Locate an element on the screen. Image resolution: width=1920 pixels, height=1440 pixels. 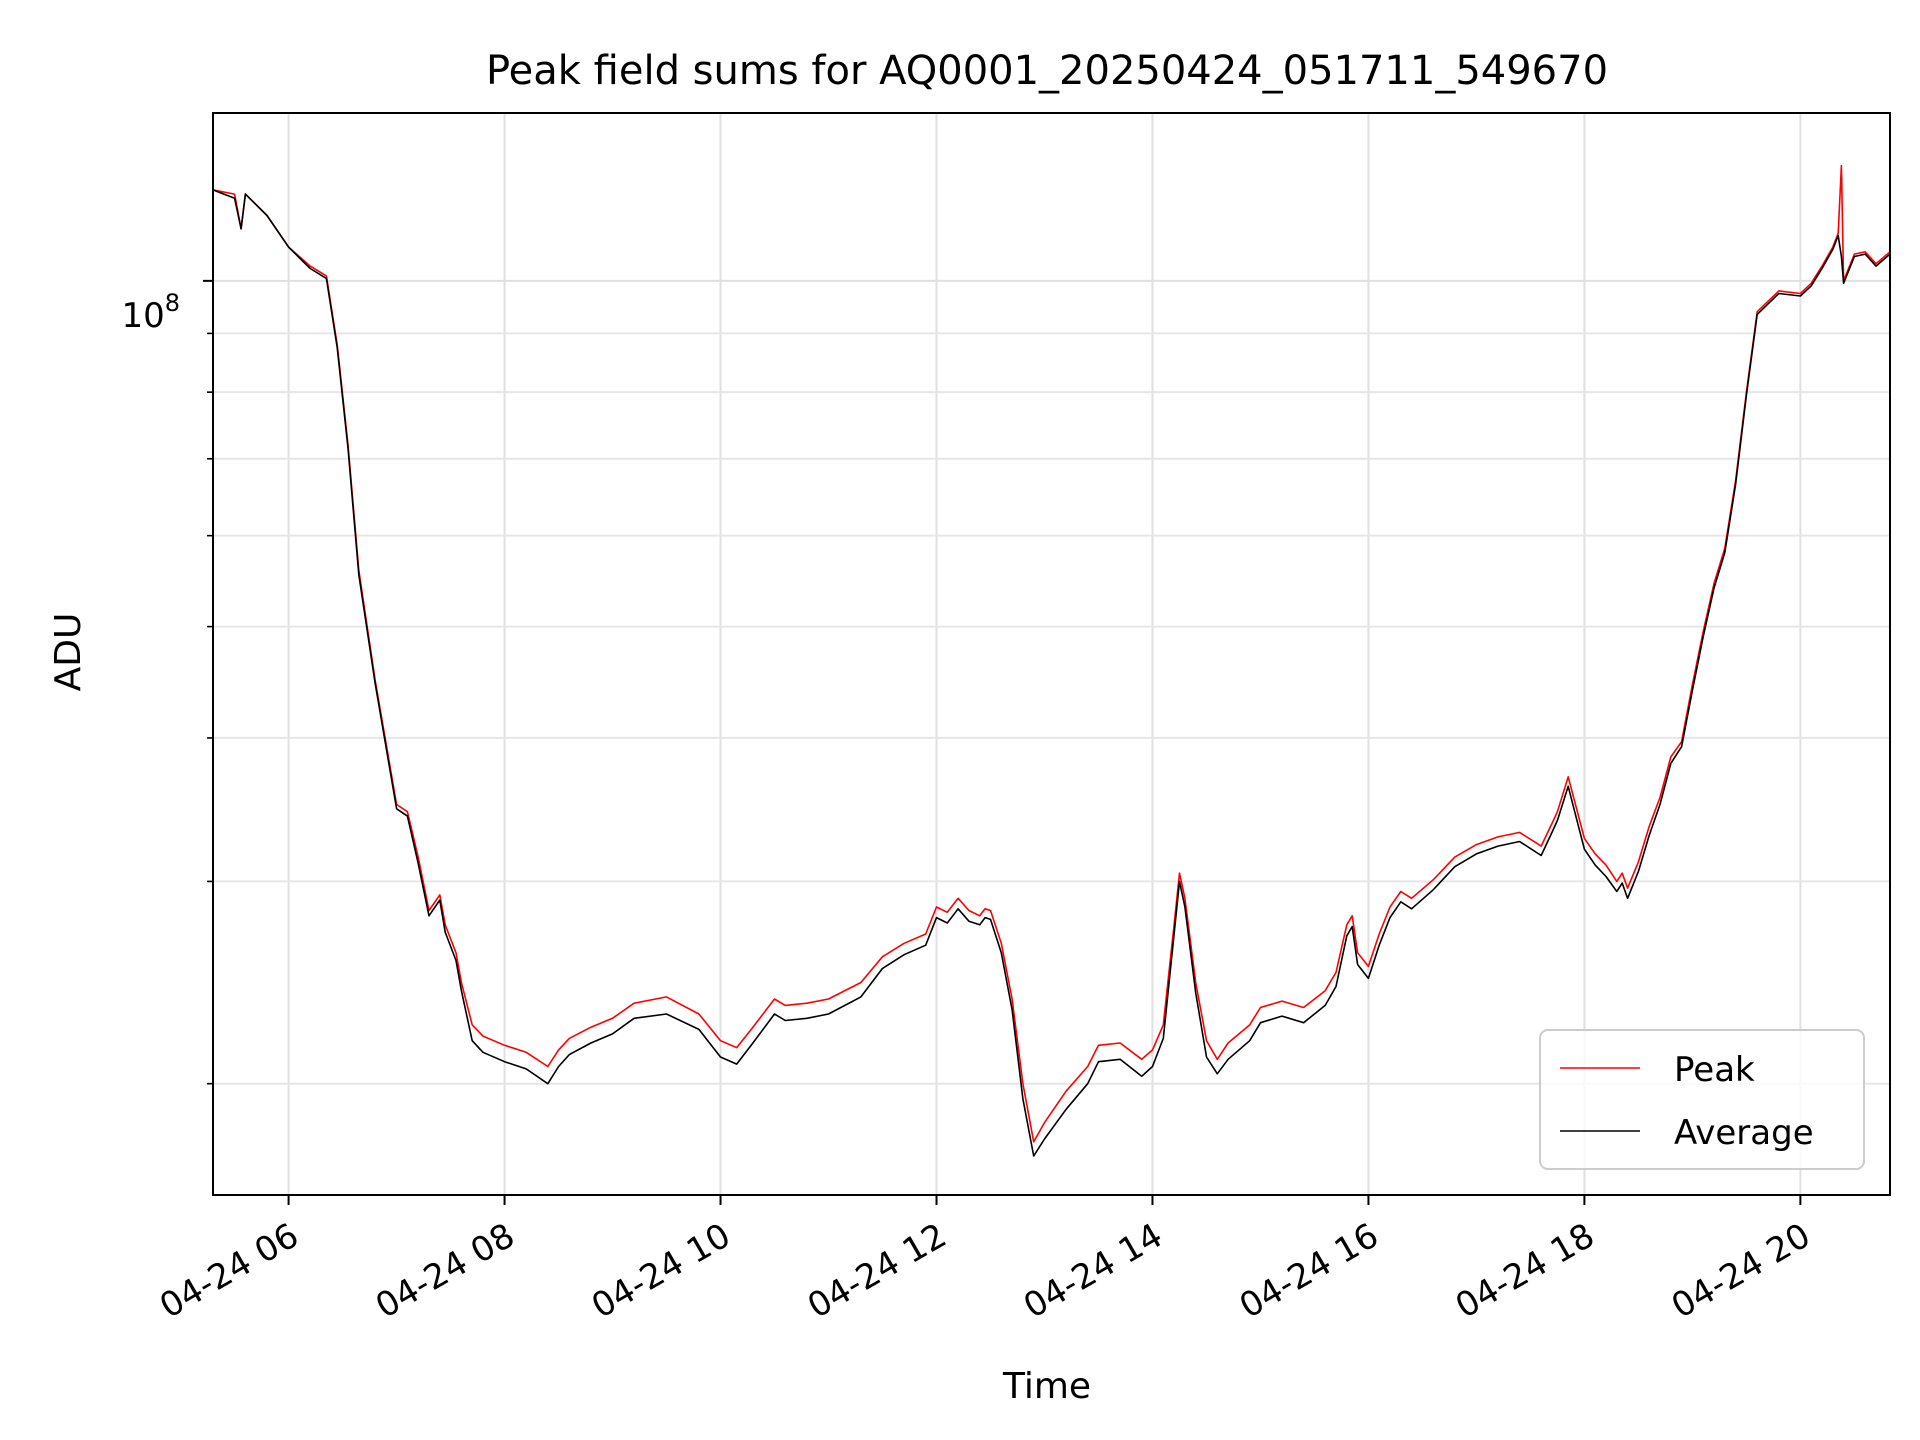
y-tick-label-major: 108 is located at coordinates (150, 312).